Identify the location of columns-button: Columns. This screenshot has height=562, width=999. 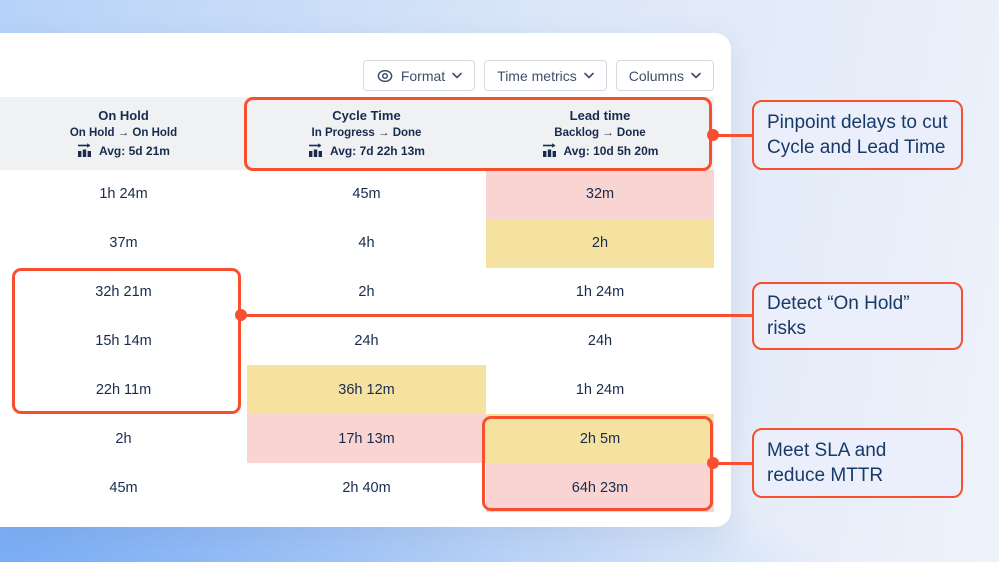
(664, 75).